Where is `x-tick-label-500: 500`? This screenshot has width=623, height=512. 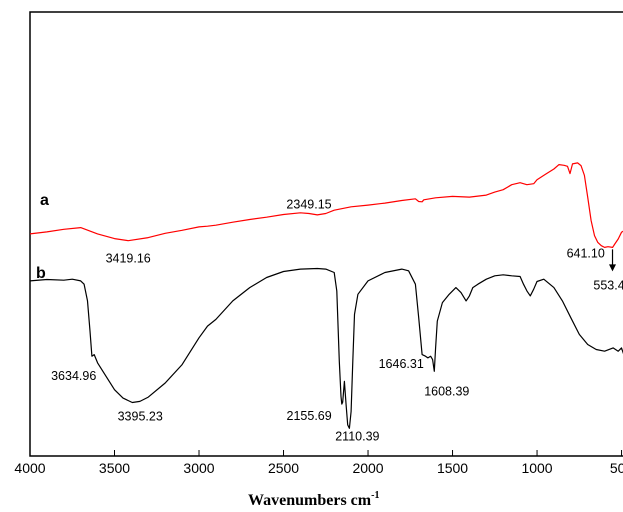
x-tick-label-500: 500 is located at coordinates (616, 468).